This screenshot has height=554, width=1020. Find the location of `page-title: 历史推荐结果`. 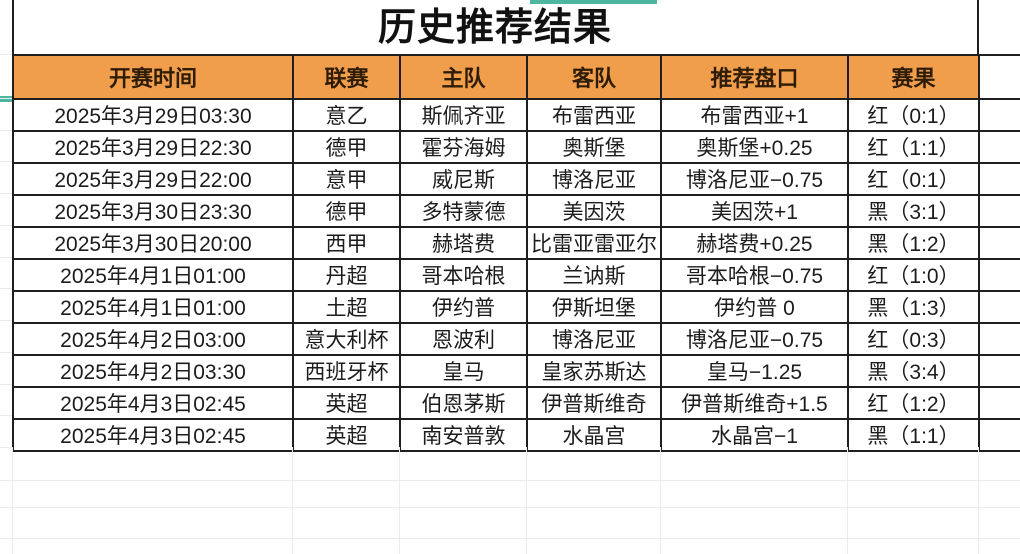

page-title: 历史推荐结果 is located at coordinates (494, 28).